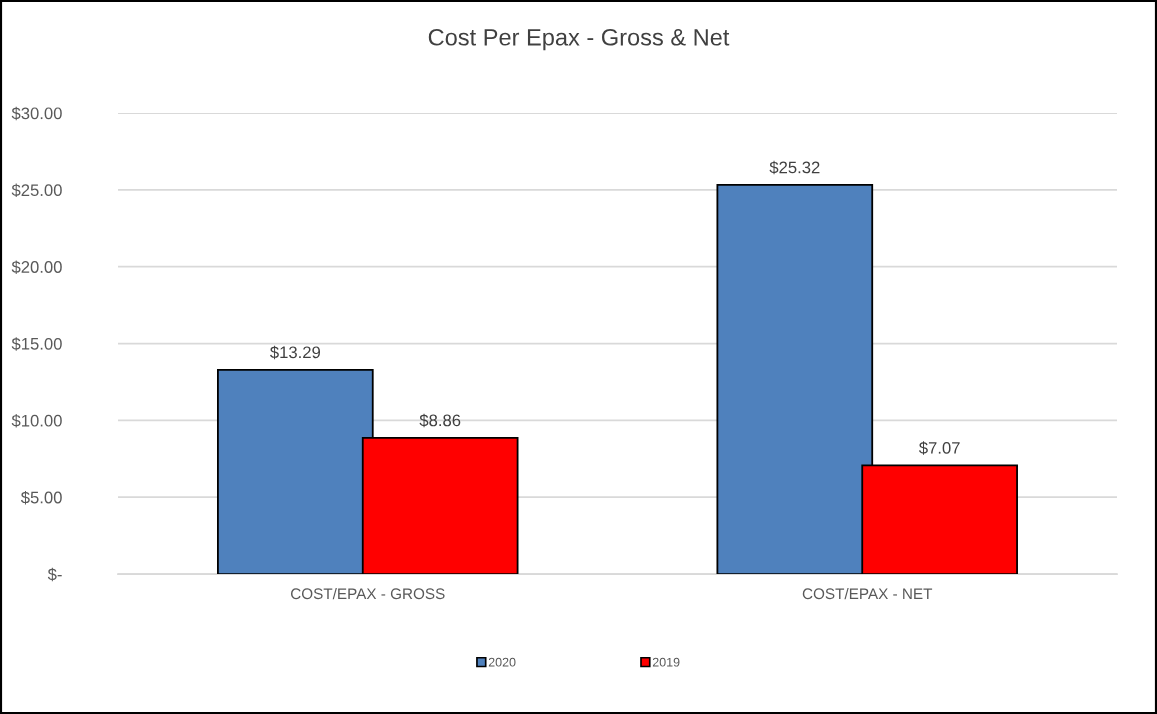 The image size is (1157, 714). What do you see at coordinates (36, 190) in the screenshot?
I see `y-tick-label: $25.00` at bounding box center [36, 190].